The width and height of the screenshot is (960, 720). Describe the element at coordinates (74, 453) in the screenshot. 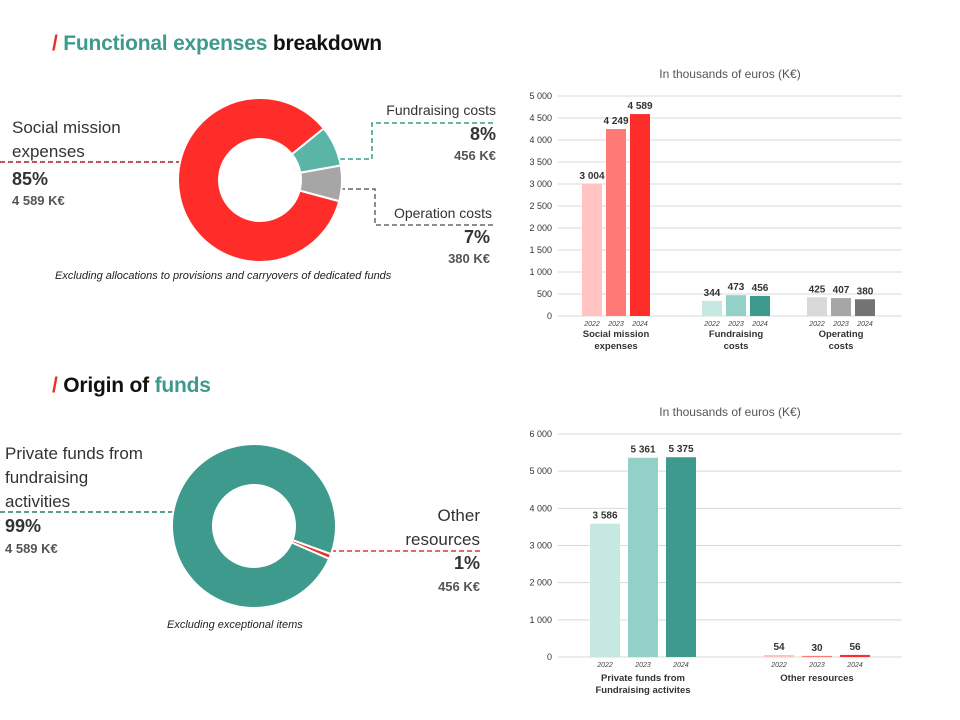

I see `private-label-line1: Private funds from` at that location.